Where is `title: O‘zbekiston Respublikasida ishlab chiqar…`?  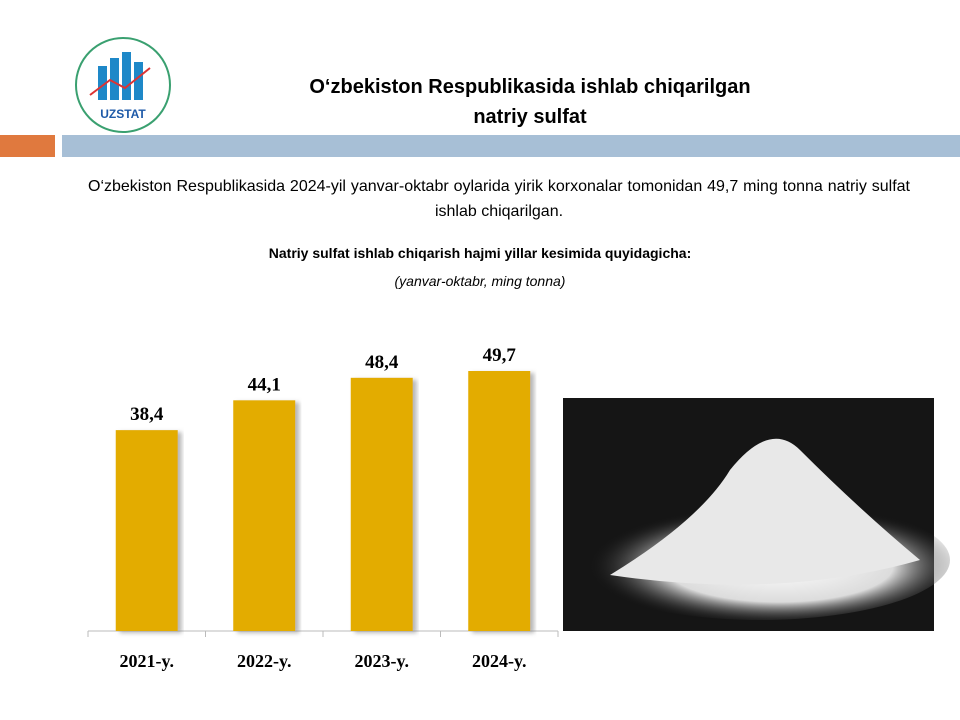
title: O‘zbekiston Respublikasida ishlab chiqar… is located at coordinates (530, 102).